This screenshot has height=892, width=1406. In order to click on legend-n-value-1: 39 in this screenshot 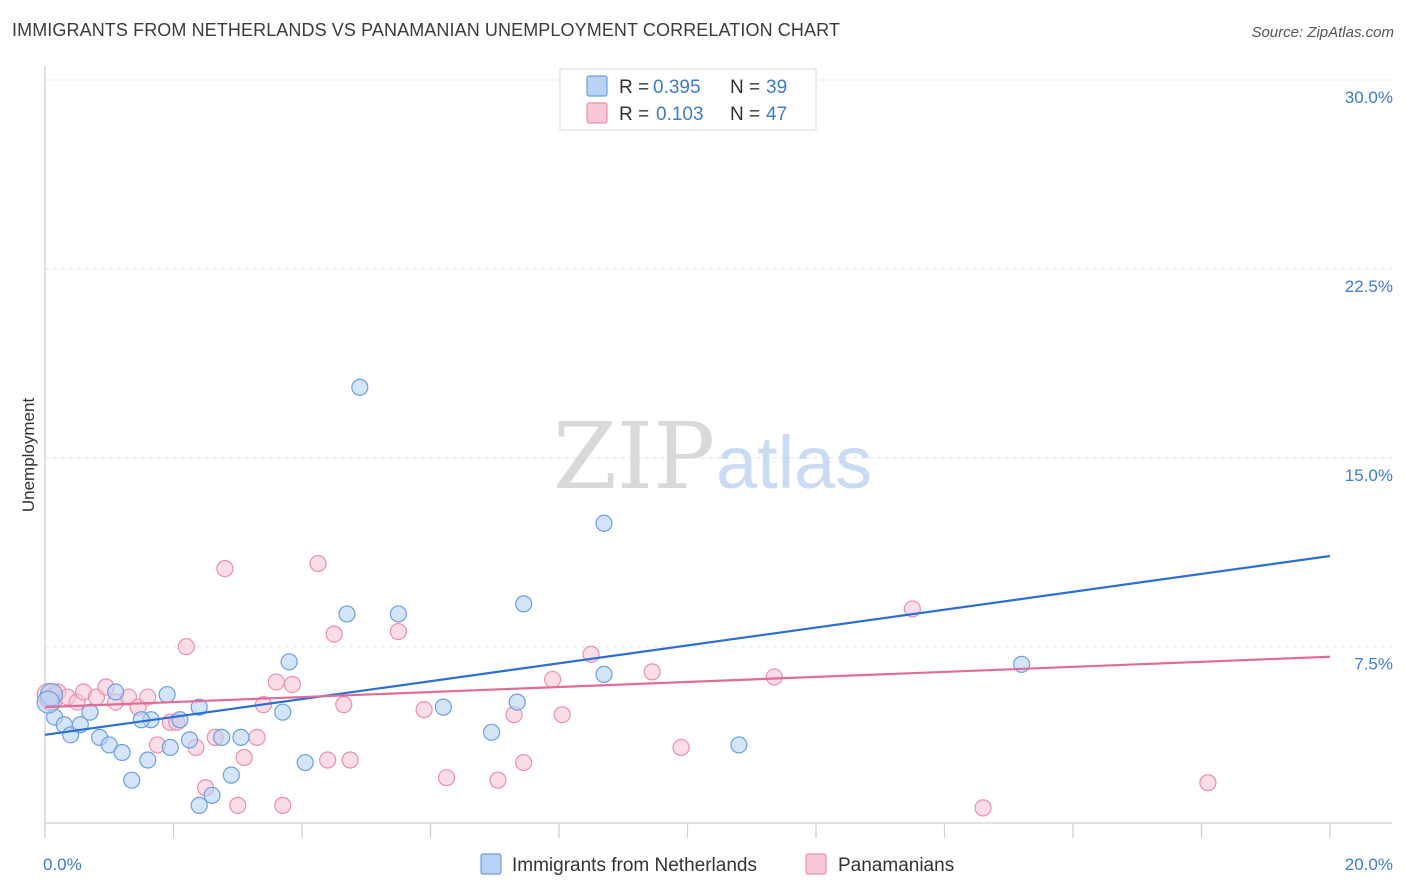, I will do `click(776, 87)`.